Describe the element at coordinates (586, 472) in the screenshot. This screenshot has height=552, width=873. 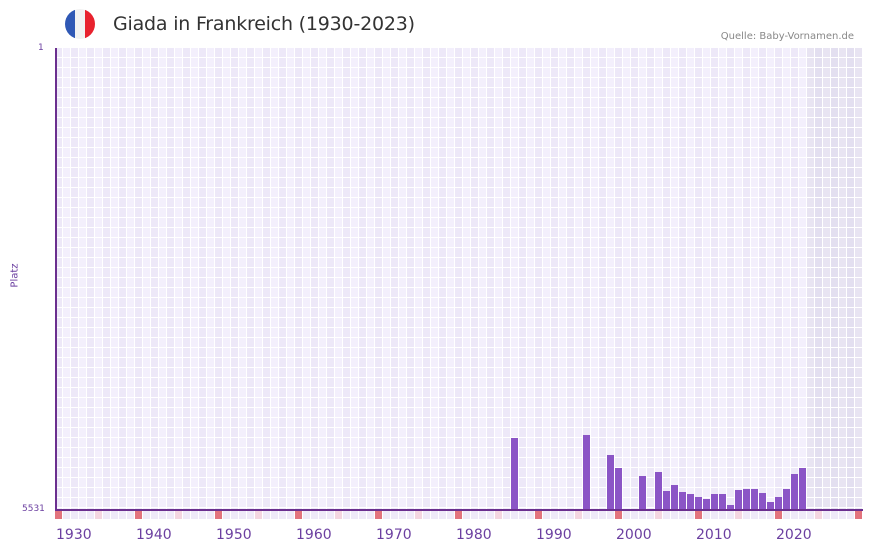
I see `bar-1996` at that location.